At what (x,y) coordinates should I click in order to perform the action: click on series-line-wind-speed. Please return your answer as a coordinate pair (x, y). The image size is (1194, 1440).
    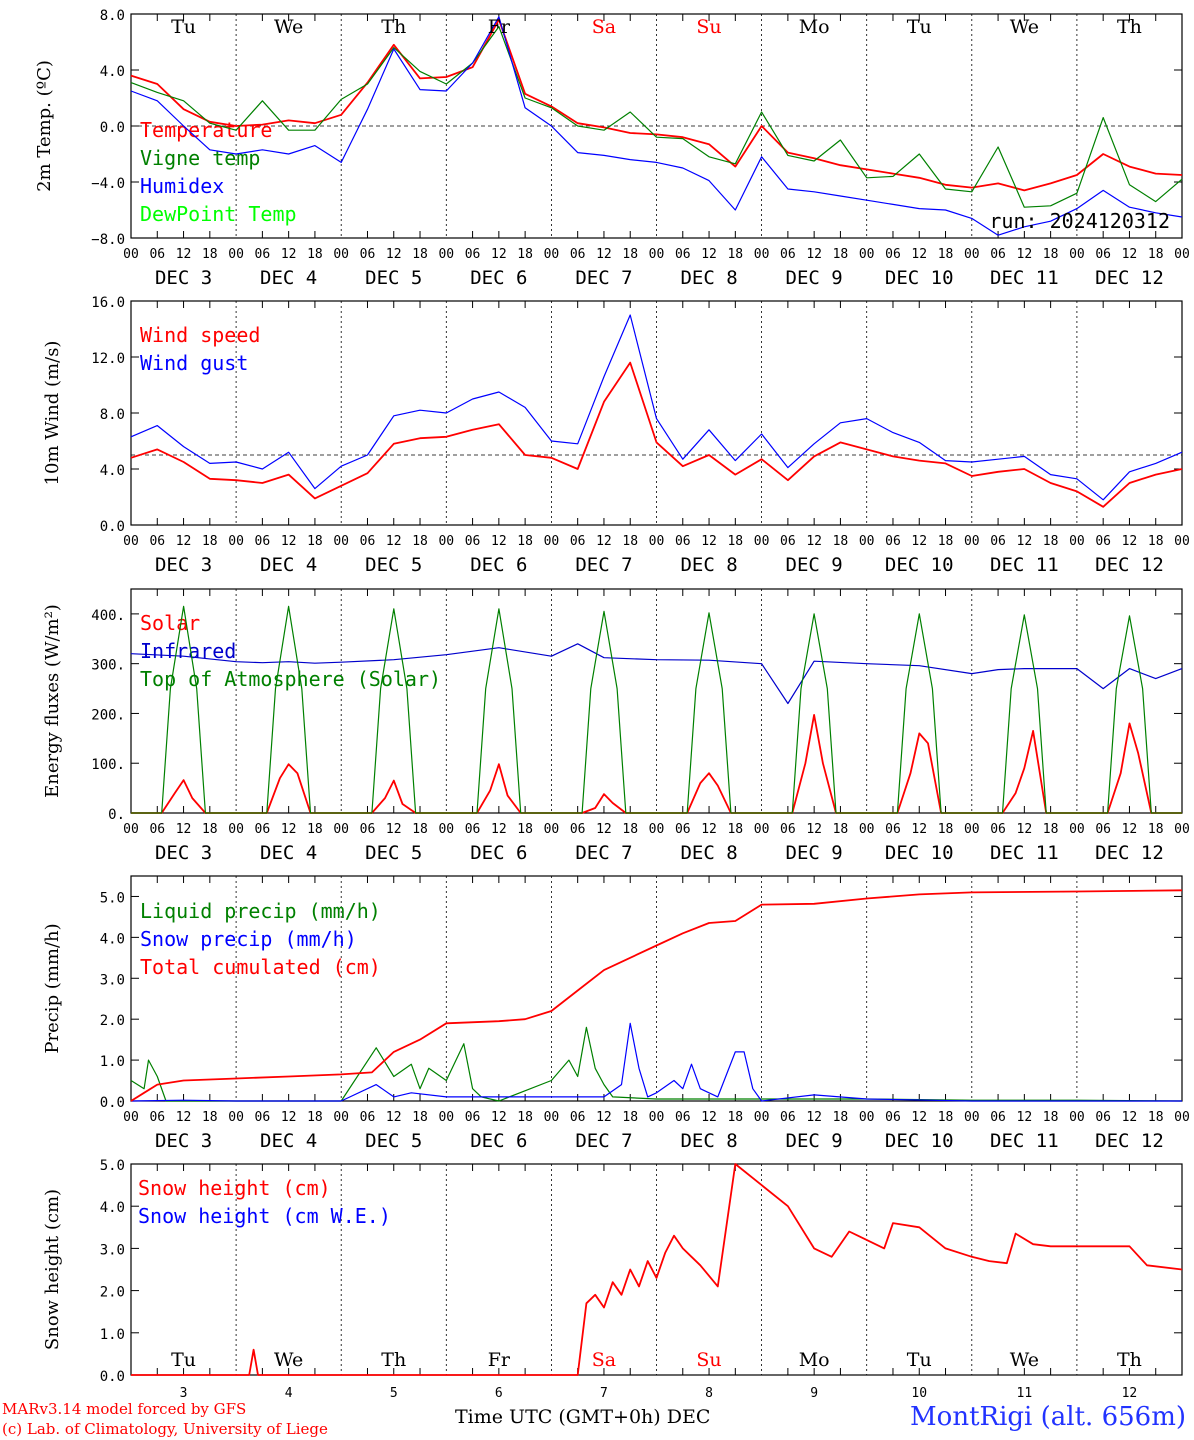
    Looking at the image, I should click on (656, 434).